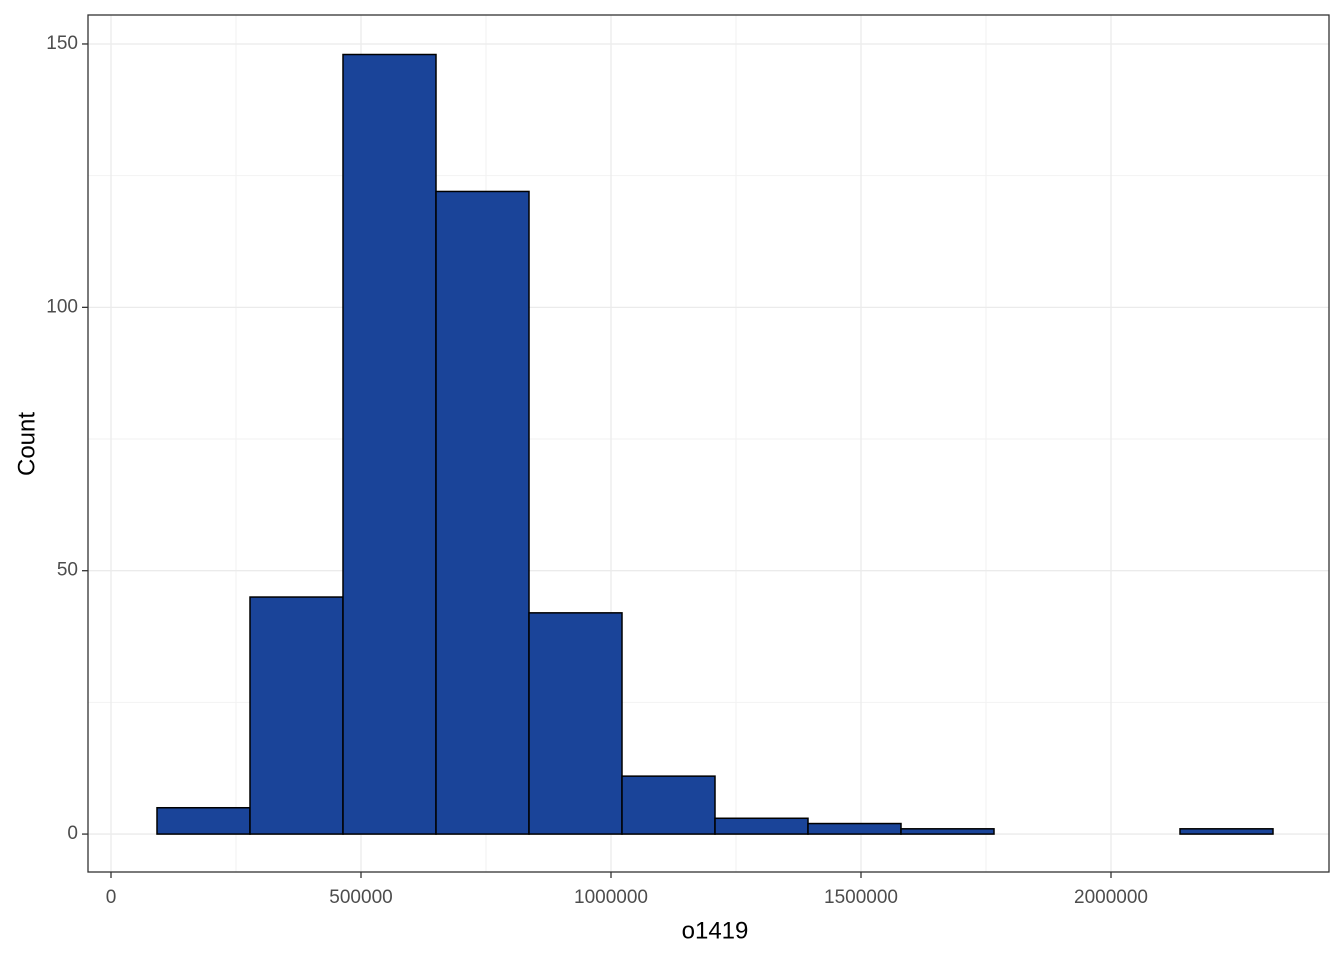 The image size is (1344, 960). What do you see at coordinates (72, 833) in the screenshot?
I see `y-tick-label: 0` at bounding box center [72, 833].